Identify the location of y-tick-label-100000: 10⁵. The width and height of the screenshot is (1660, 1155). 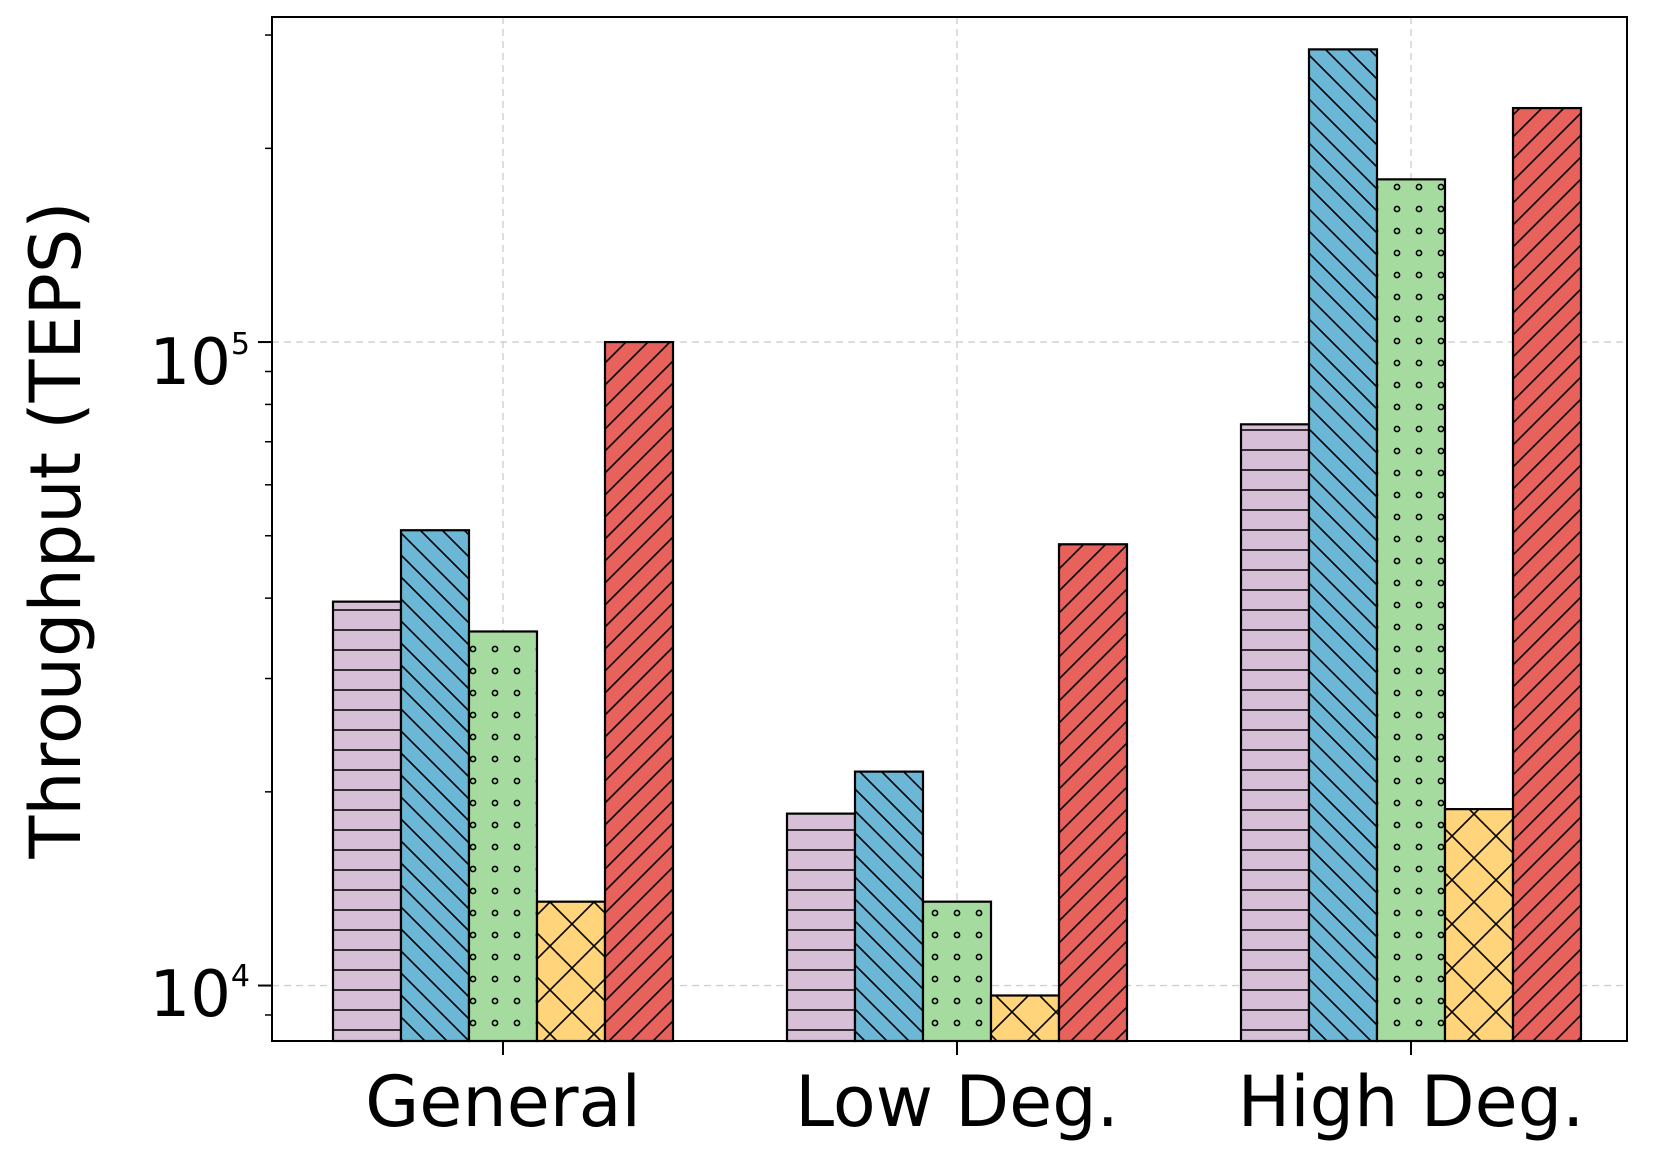
(199, 363).